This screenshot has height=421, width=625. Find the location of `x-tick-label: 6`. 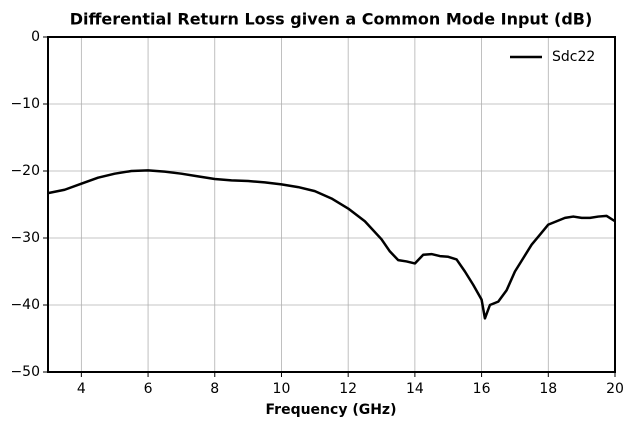

x-tick-label: 6 is located at coordinates (148, 389).